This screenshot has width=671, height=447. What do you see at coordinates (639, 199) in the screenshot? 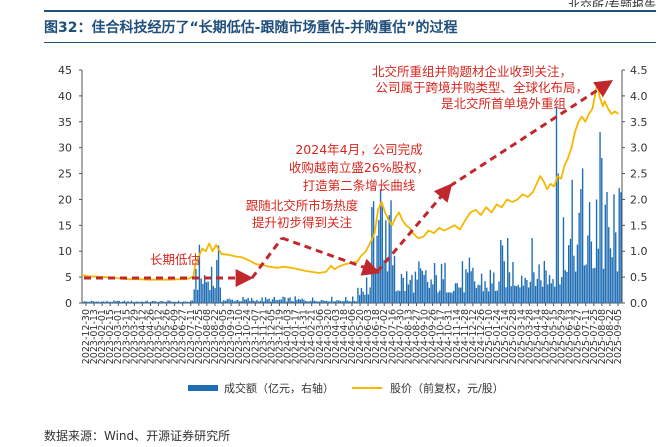
I see `right-tick-label: 2.0` at bounding box center [639, 199].